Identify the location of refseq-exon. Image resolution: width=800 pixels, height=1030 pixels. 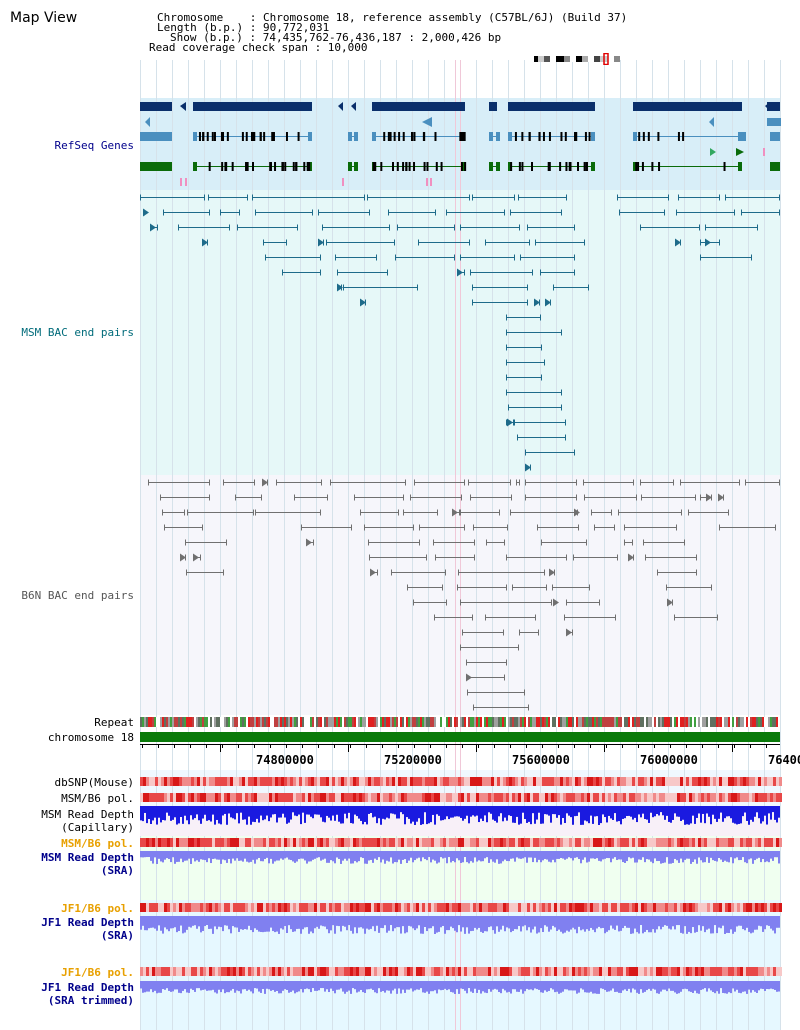
(214, 136).